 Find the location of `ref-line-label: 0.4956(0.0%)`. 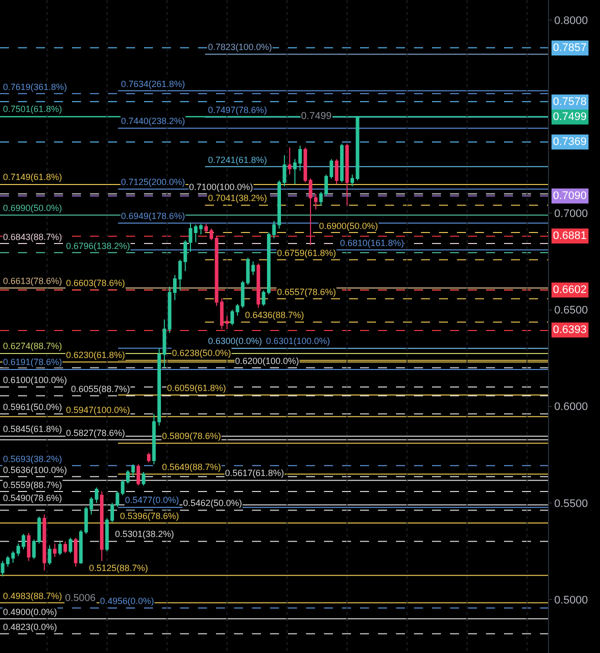

ref-line-label: 0.4956(0.0%) is located at coordinates (127, 601).